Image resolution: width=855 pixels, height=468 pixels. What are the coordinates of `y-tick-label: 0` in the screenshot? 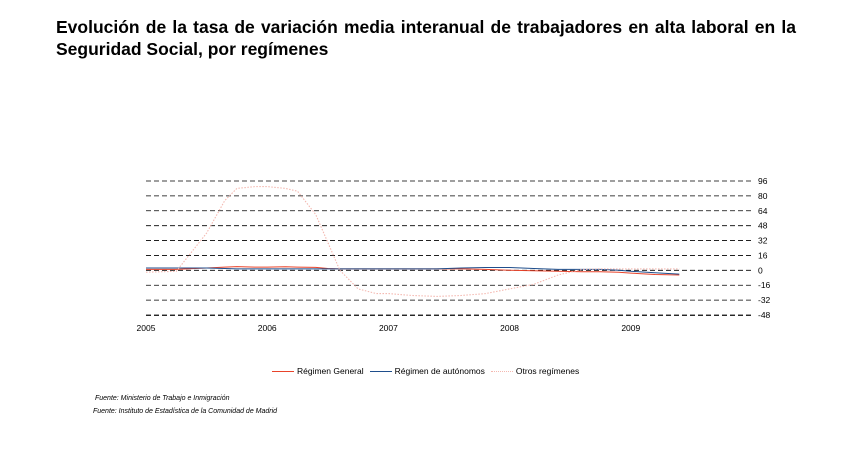 It's located at (760, 270).